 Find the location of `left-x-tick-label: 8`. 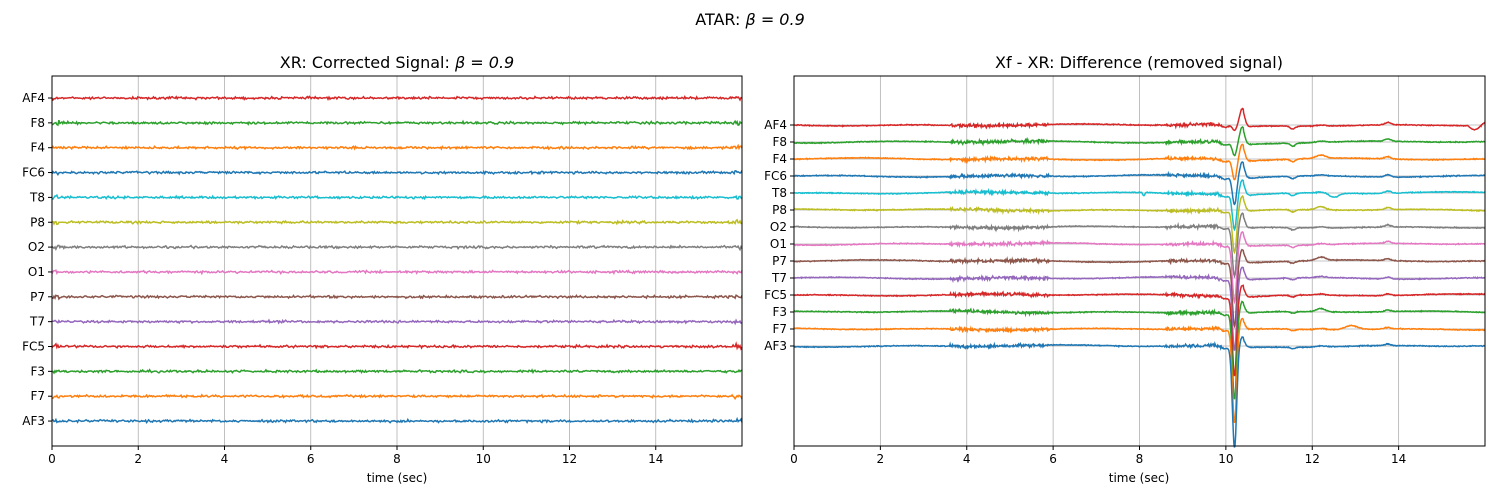

left-x-tick-label: 8 is located at coordinates (397, 459).